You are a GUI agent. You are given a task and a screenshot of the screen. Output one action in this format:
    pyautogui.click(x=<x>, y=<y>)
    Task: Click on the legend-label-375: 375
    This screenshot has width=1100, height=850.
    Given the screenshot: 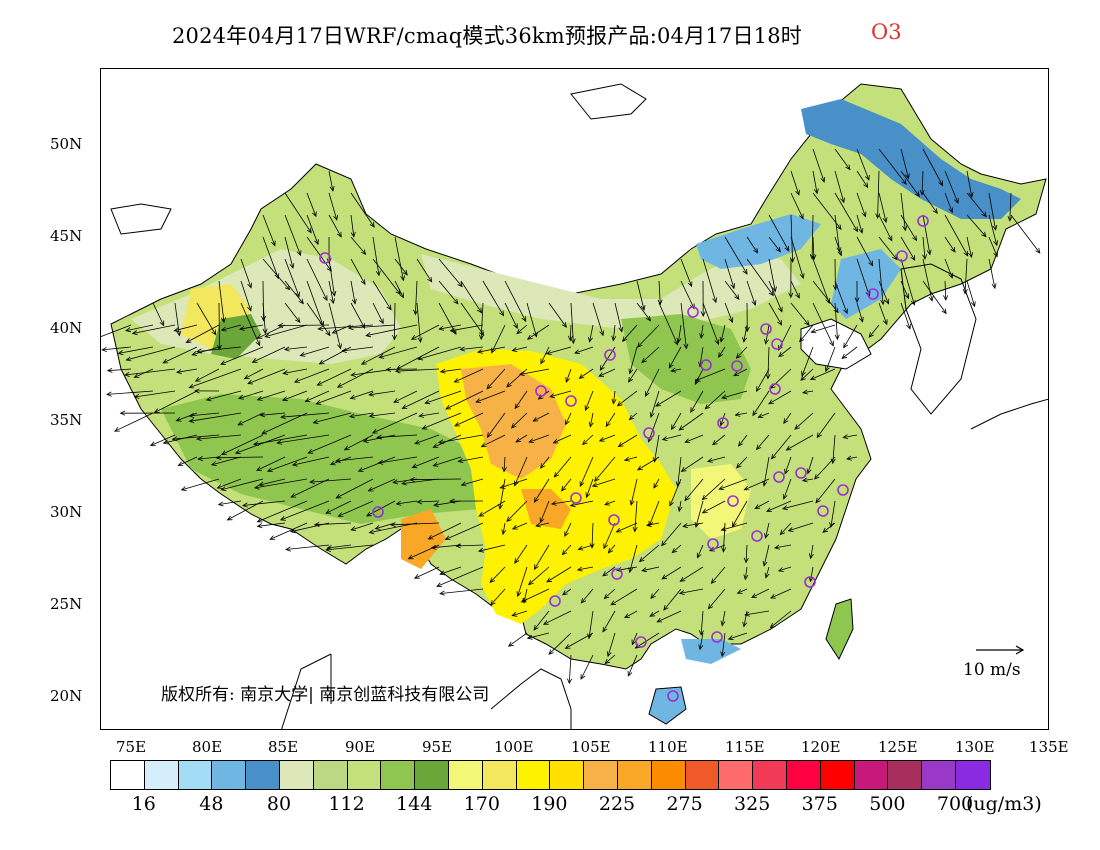 What is the action you would take?
    pyautogui.click(x=819, y=804)
    